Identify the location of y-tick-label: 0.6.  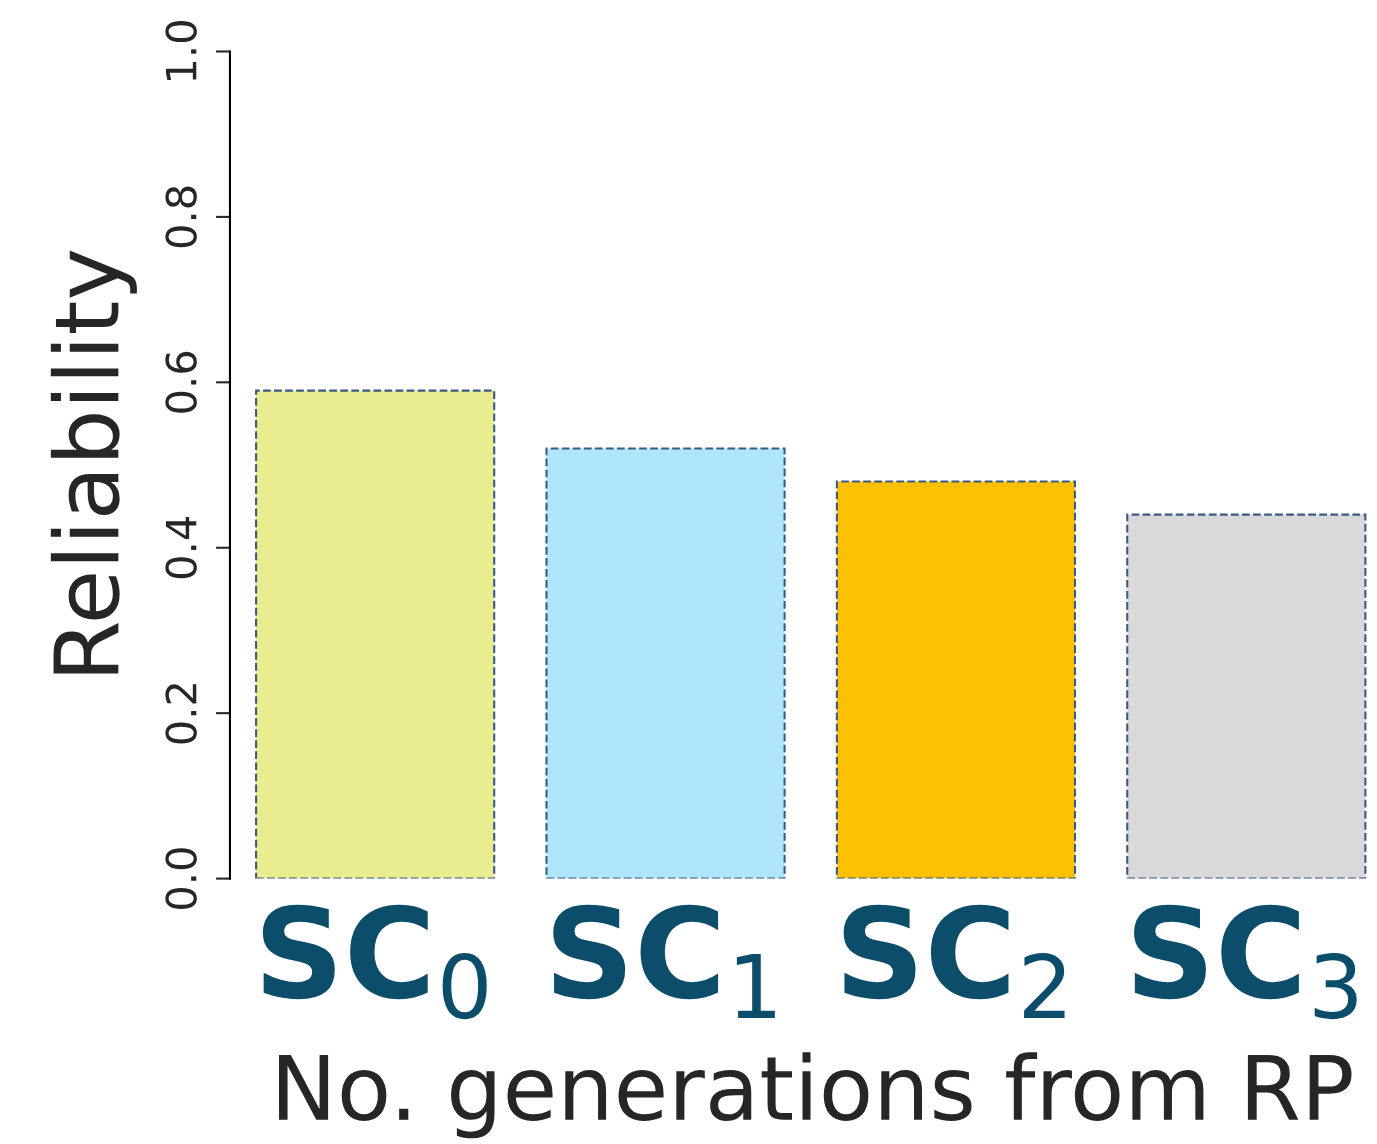
(181, 382).